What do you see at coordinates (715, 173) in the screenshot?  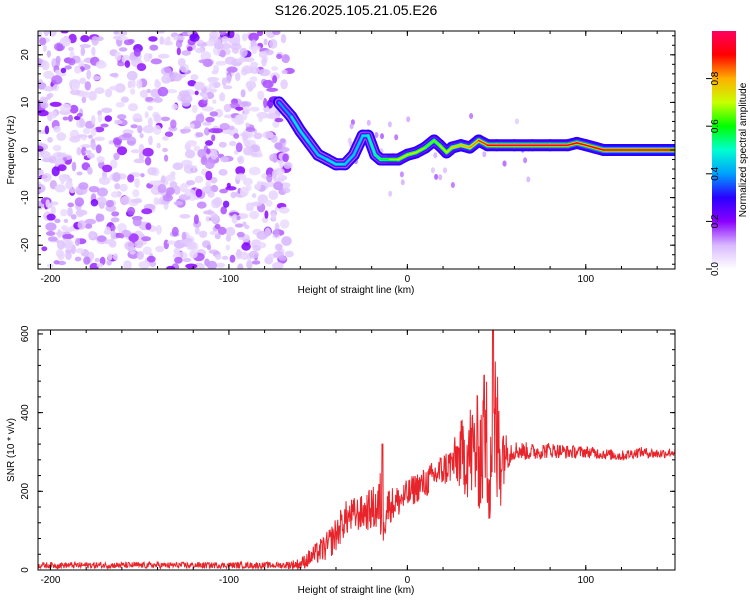 I see `colorbar-tick-label: 0.4` at bounding box center [715, 173].